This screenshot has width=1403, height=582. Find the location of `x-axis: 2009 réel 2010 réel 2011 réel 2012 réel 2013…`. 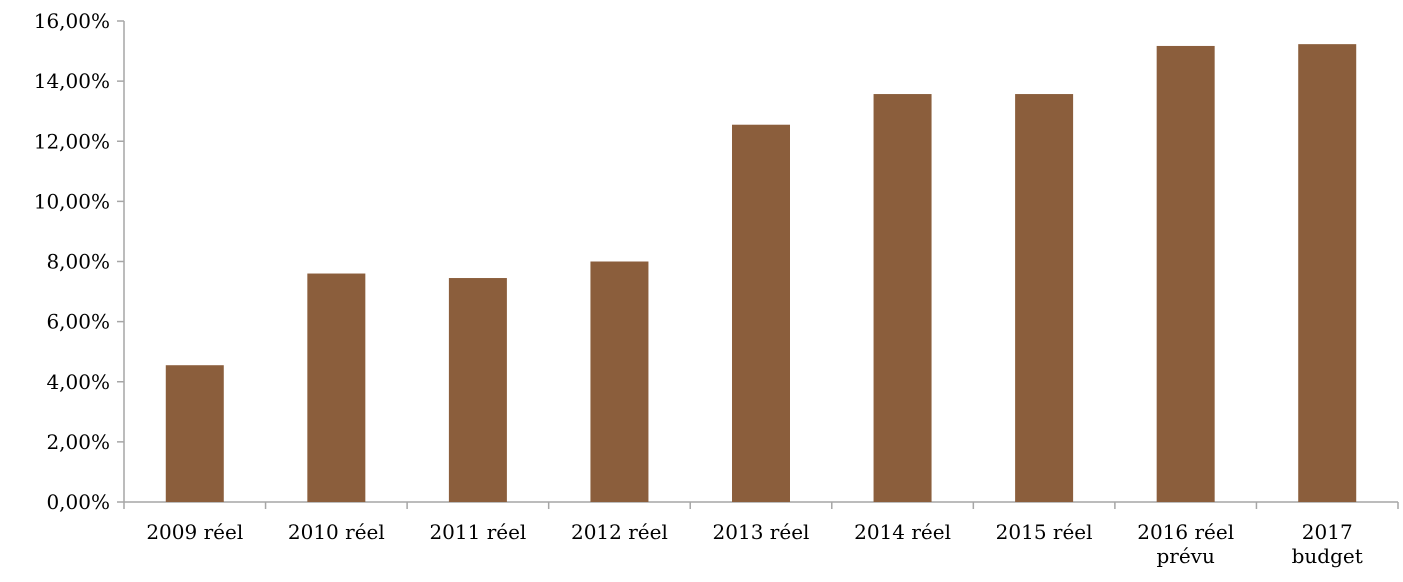

x-axis: 2009 réel 2010 réel 2011 réel 2012 réel 2013… is located at coordinates (761, 534).